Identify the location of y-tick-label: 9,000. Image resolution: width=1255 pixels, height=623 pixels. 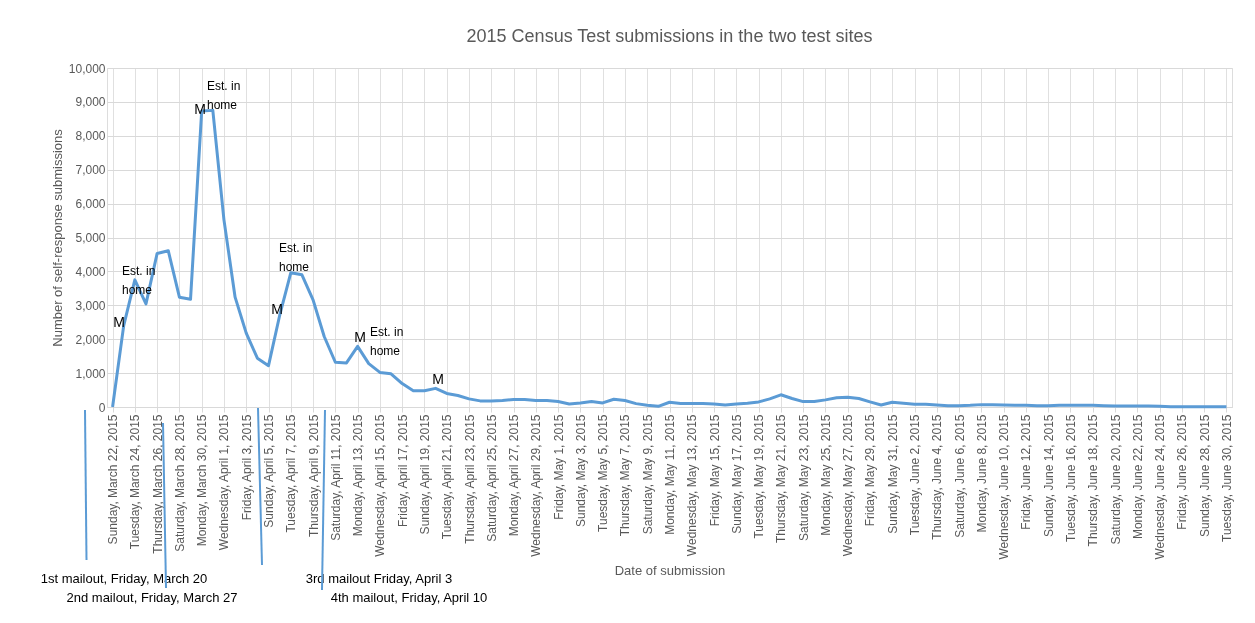
(90, 102).